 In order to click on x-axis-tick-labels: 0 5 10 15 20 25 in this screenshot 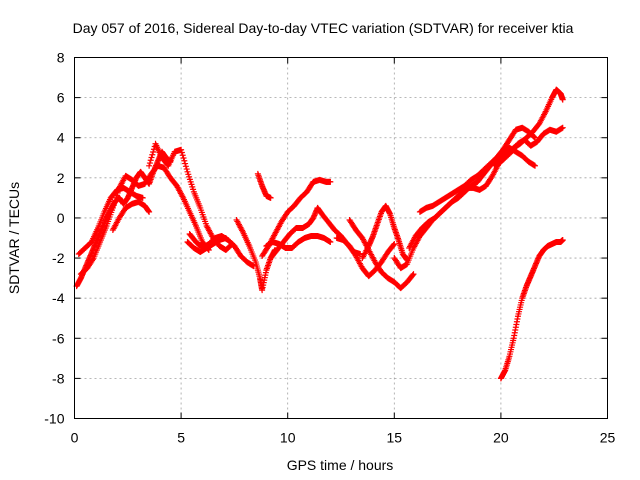, I will do `click(343, 438)`.